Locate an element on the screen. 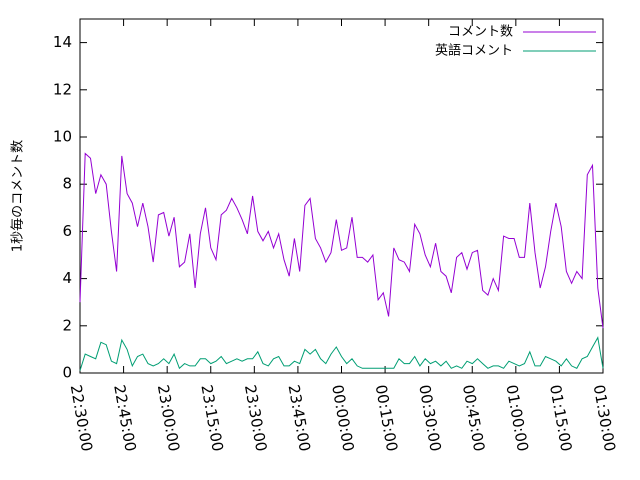  x-tick-label: 00:30:00 is located at coordinates (429, 417).